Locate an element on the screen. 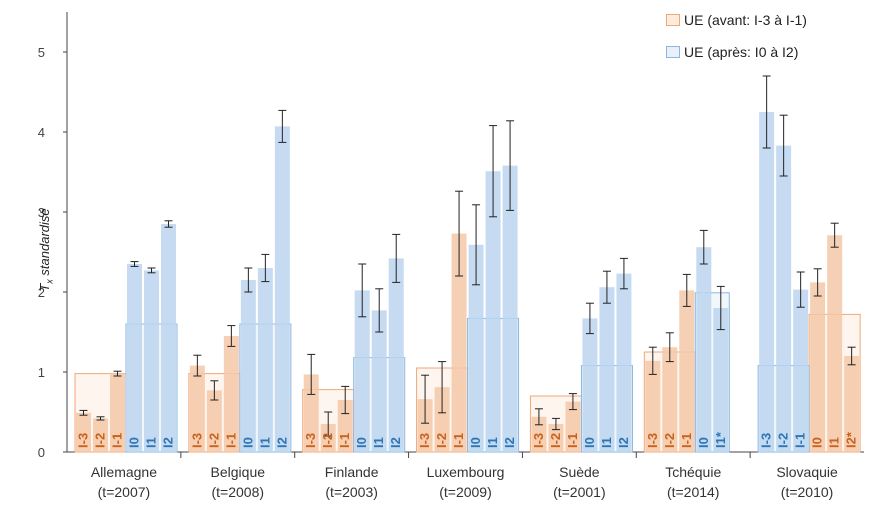  x-category-year: (t=2014) is located at coordinates (693, 492).